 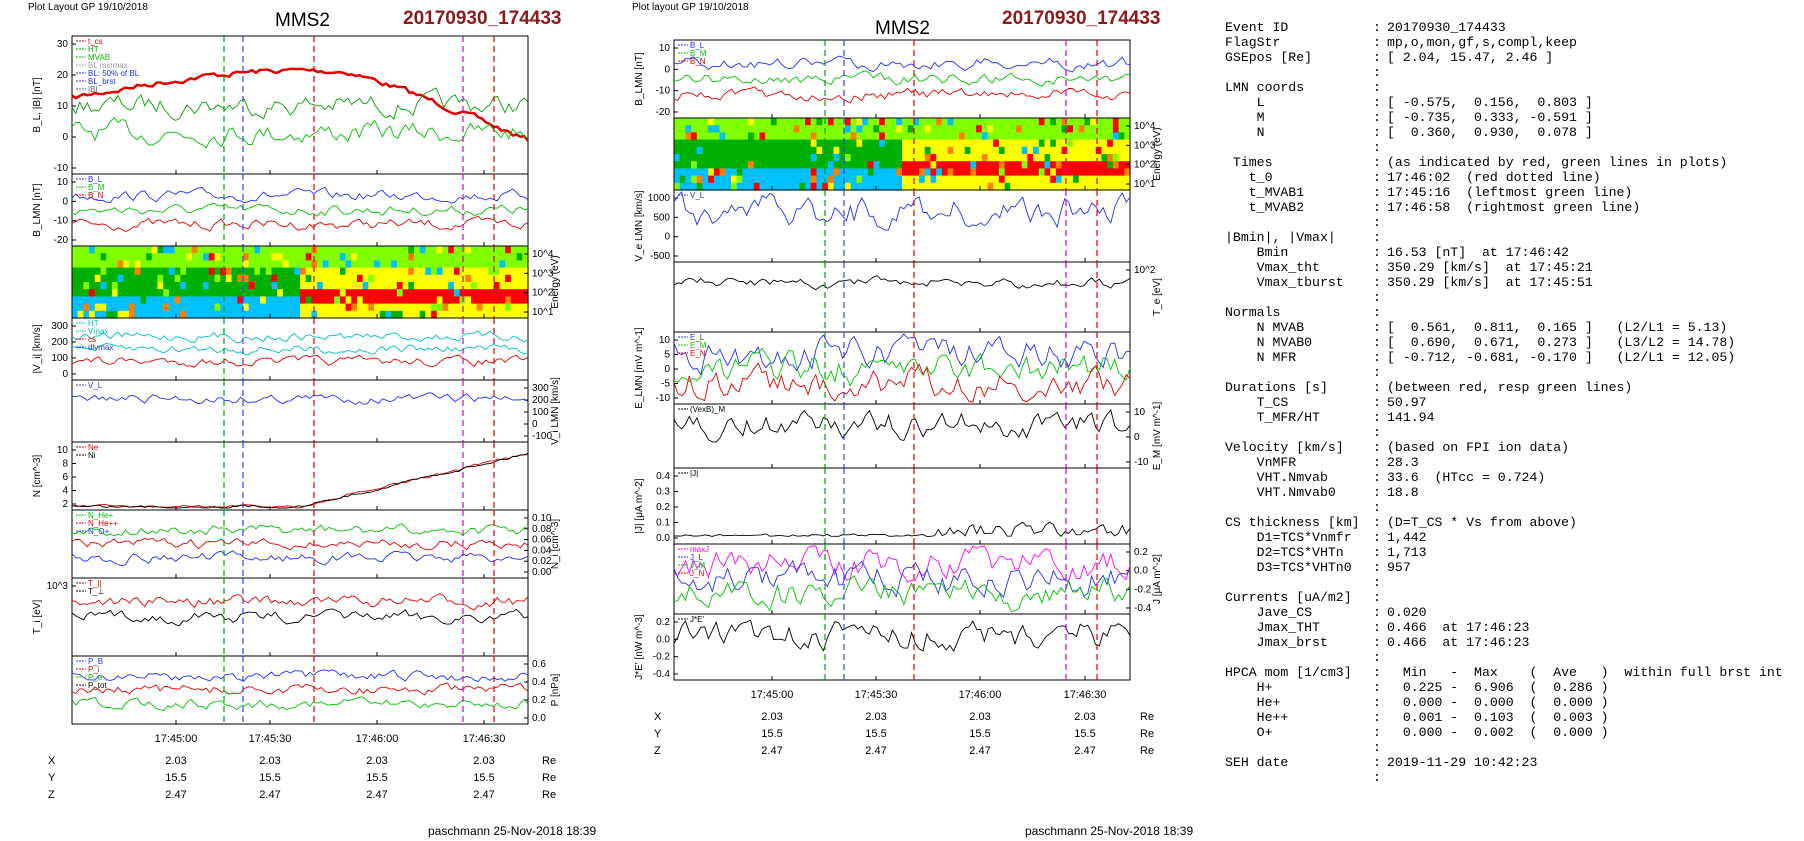 What do you see at coordinates (1482, 42) in the screenshot?
I see `summary-value: mp,o,mon,gf,s,compl,keep` at bounding box center [1482, 42].